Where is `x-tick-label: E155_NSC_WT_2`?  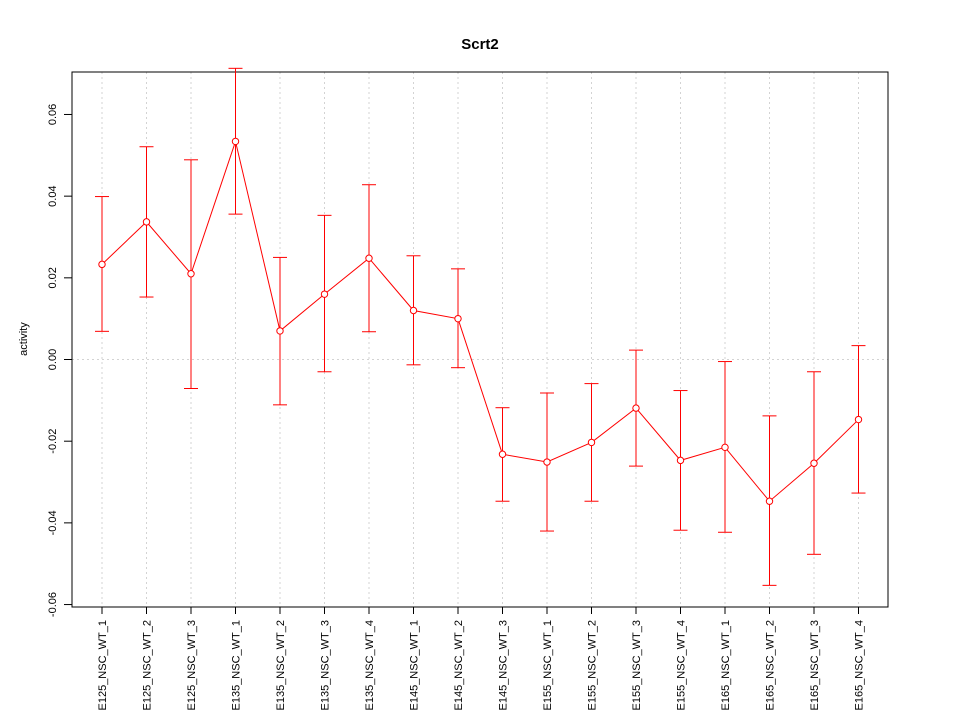
x-tick-label: E155_NSC_WT_2 is located at coordinates (593, 665).